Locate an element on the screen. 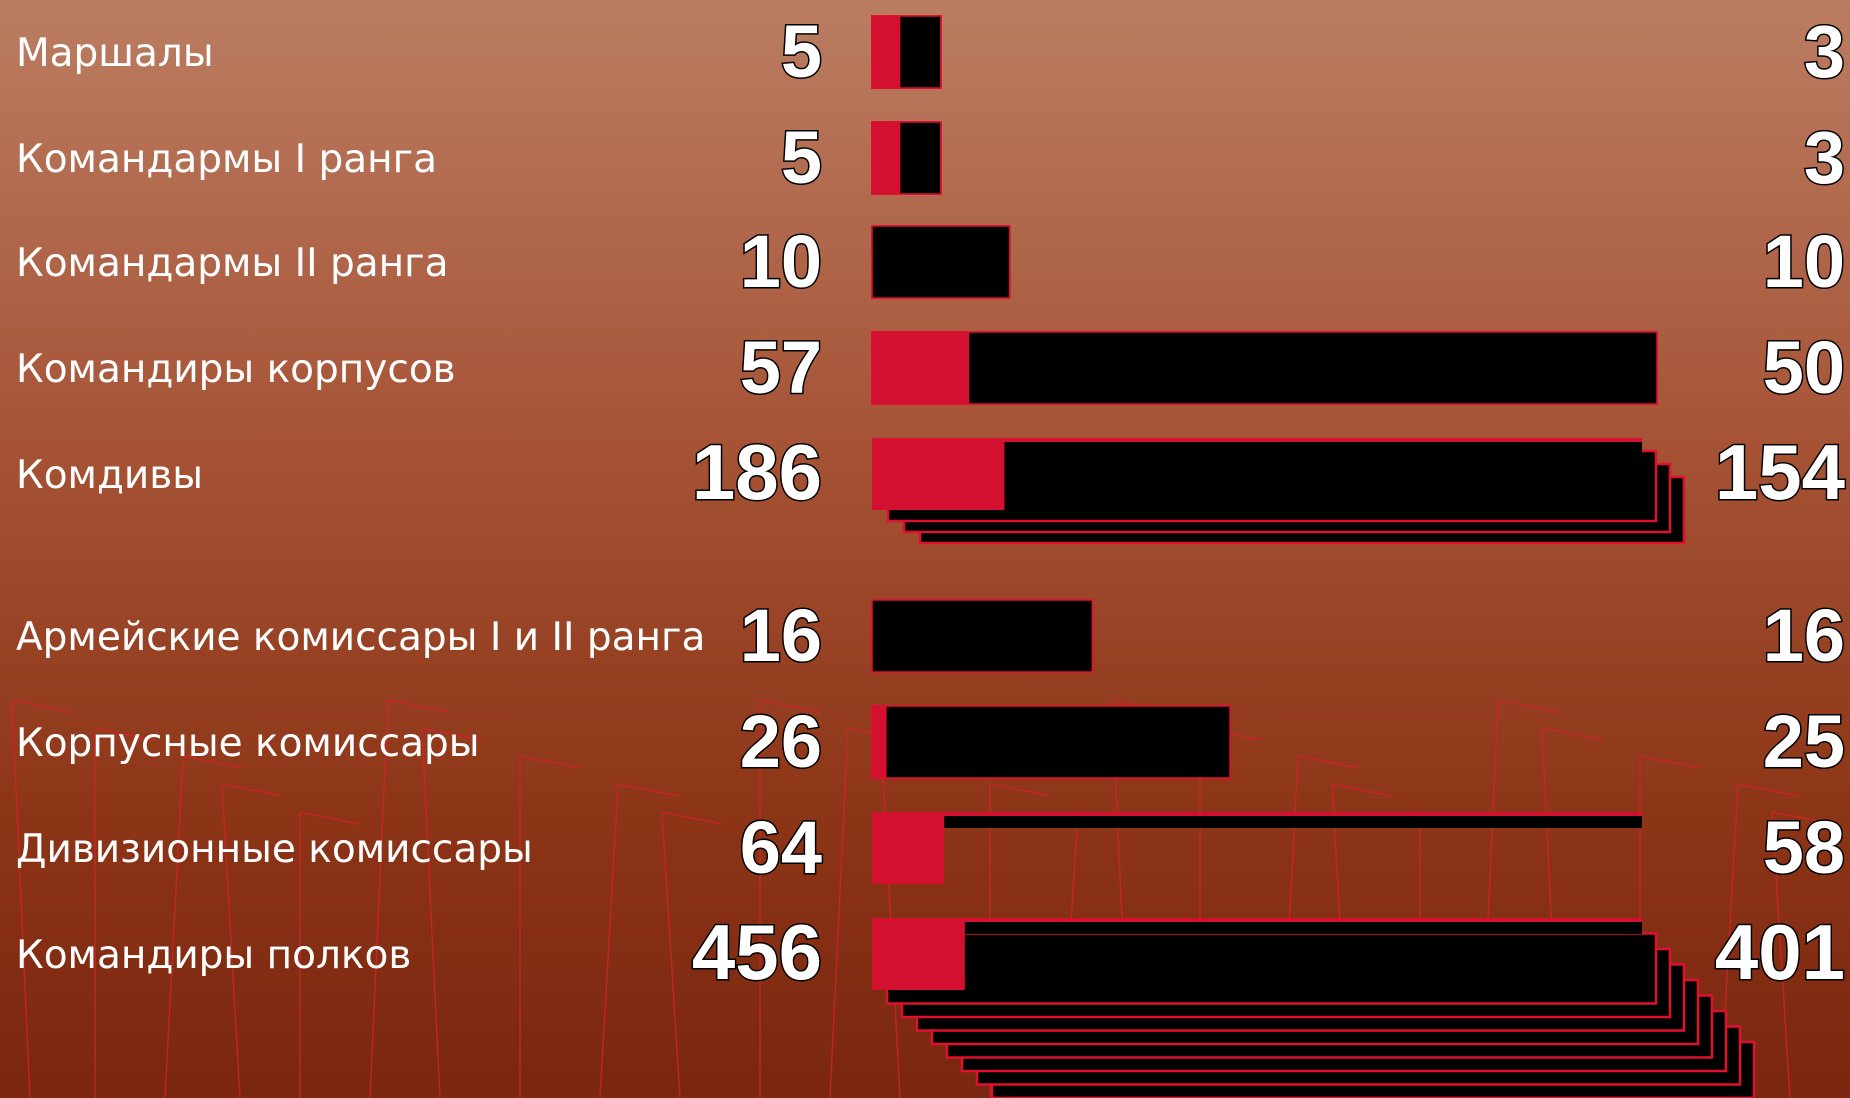 This screenshot has height=1098, width=1850. category-label: Командиры корпусов is located at coordinates (236, 369).